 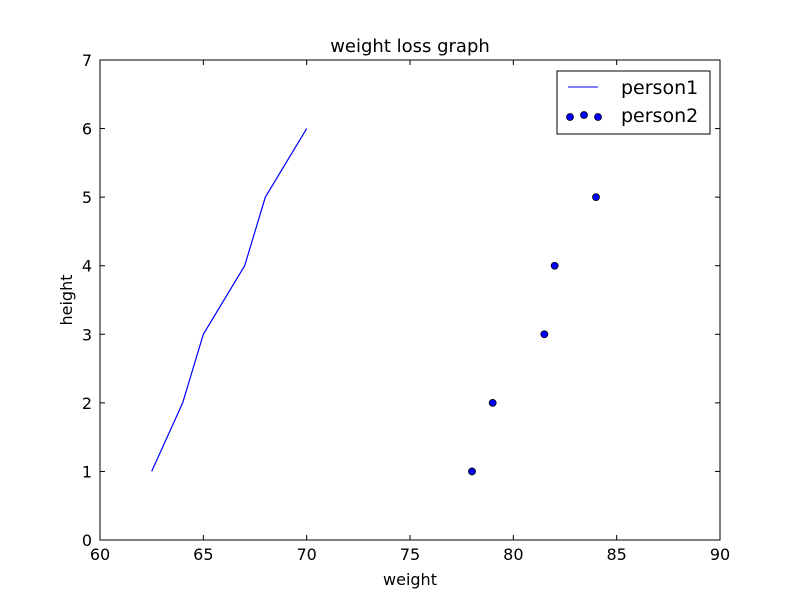 I want to click on legend-person2-marker-swatch, so click(x=584, y=116).